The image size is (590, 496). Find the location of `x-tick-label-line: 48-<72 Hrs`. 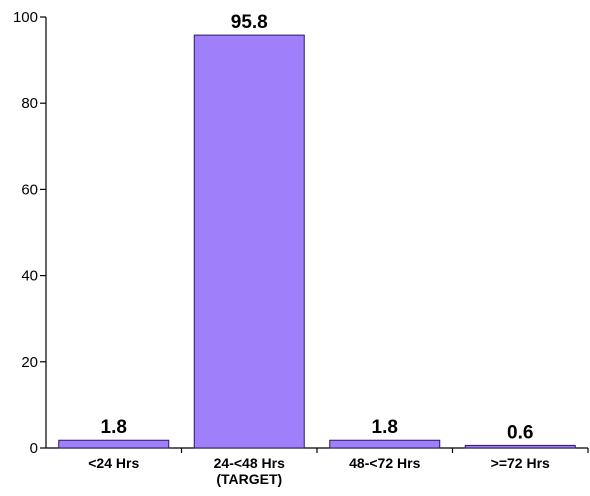

x-tick-label-line: 48-<72 Hrs is located at coordinates (384, 463).